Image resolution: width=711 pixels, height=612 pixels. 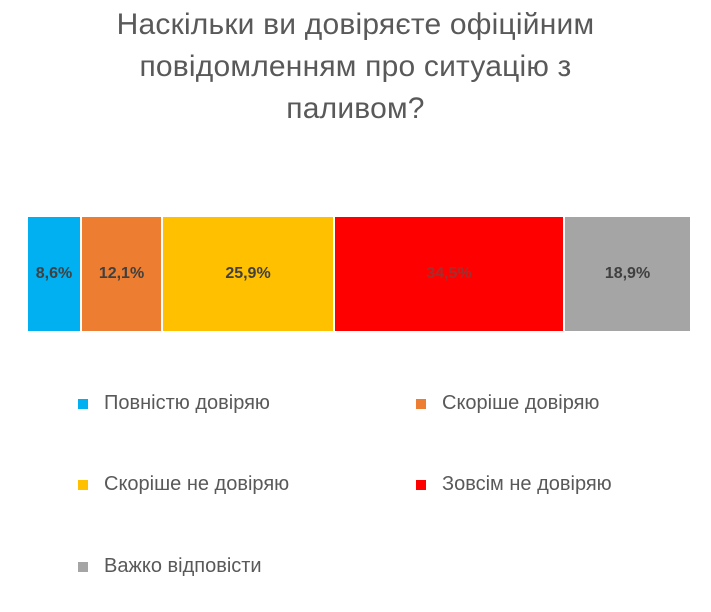 I want to click on bar-segment-rather-trust: 12,1%, so click(x=122, y=274).